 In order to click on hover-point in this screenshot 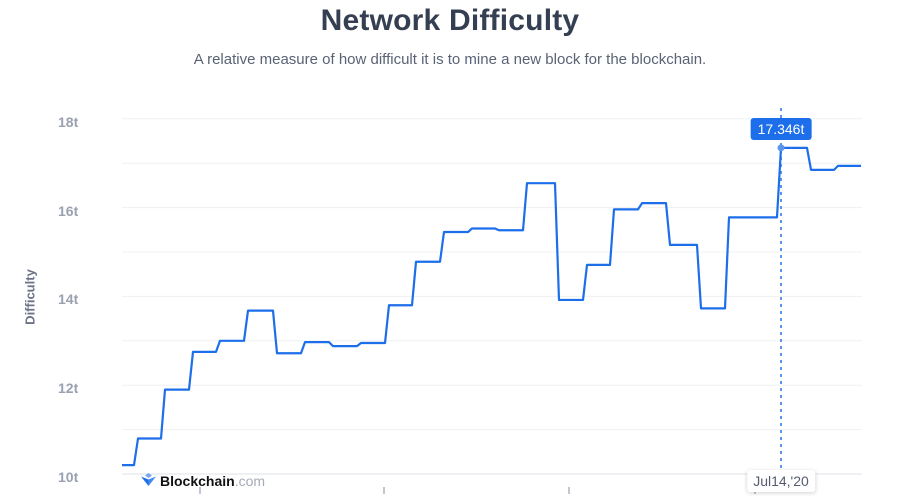, I will do `click(781, 148)`.